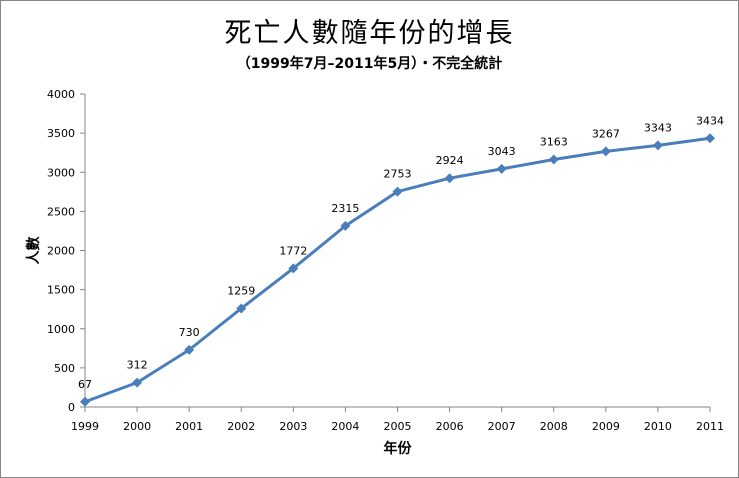 The height and width of the screenshot is (478, 739). I want to click on x-tick-label: 2003, so click(293, 426).